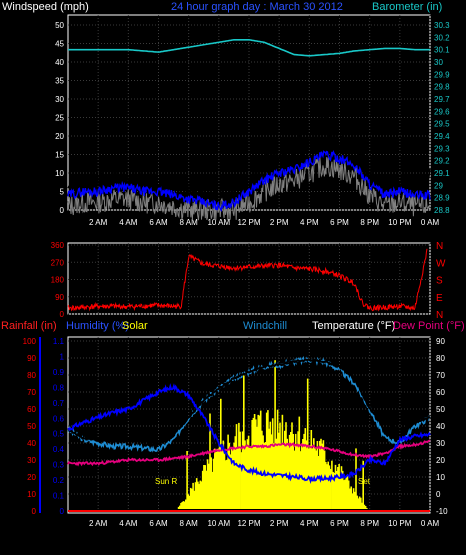 The image size is (466, 555). What do you see at coordinates (31, 460) in the screenshot?
I see `rainfall-tick-label: 30` at bounding box center [31, 460].